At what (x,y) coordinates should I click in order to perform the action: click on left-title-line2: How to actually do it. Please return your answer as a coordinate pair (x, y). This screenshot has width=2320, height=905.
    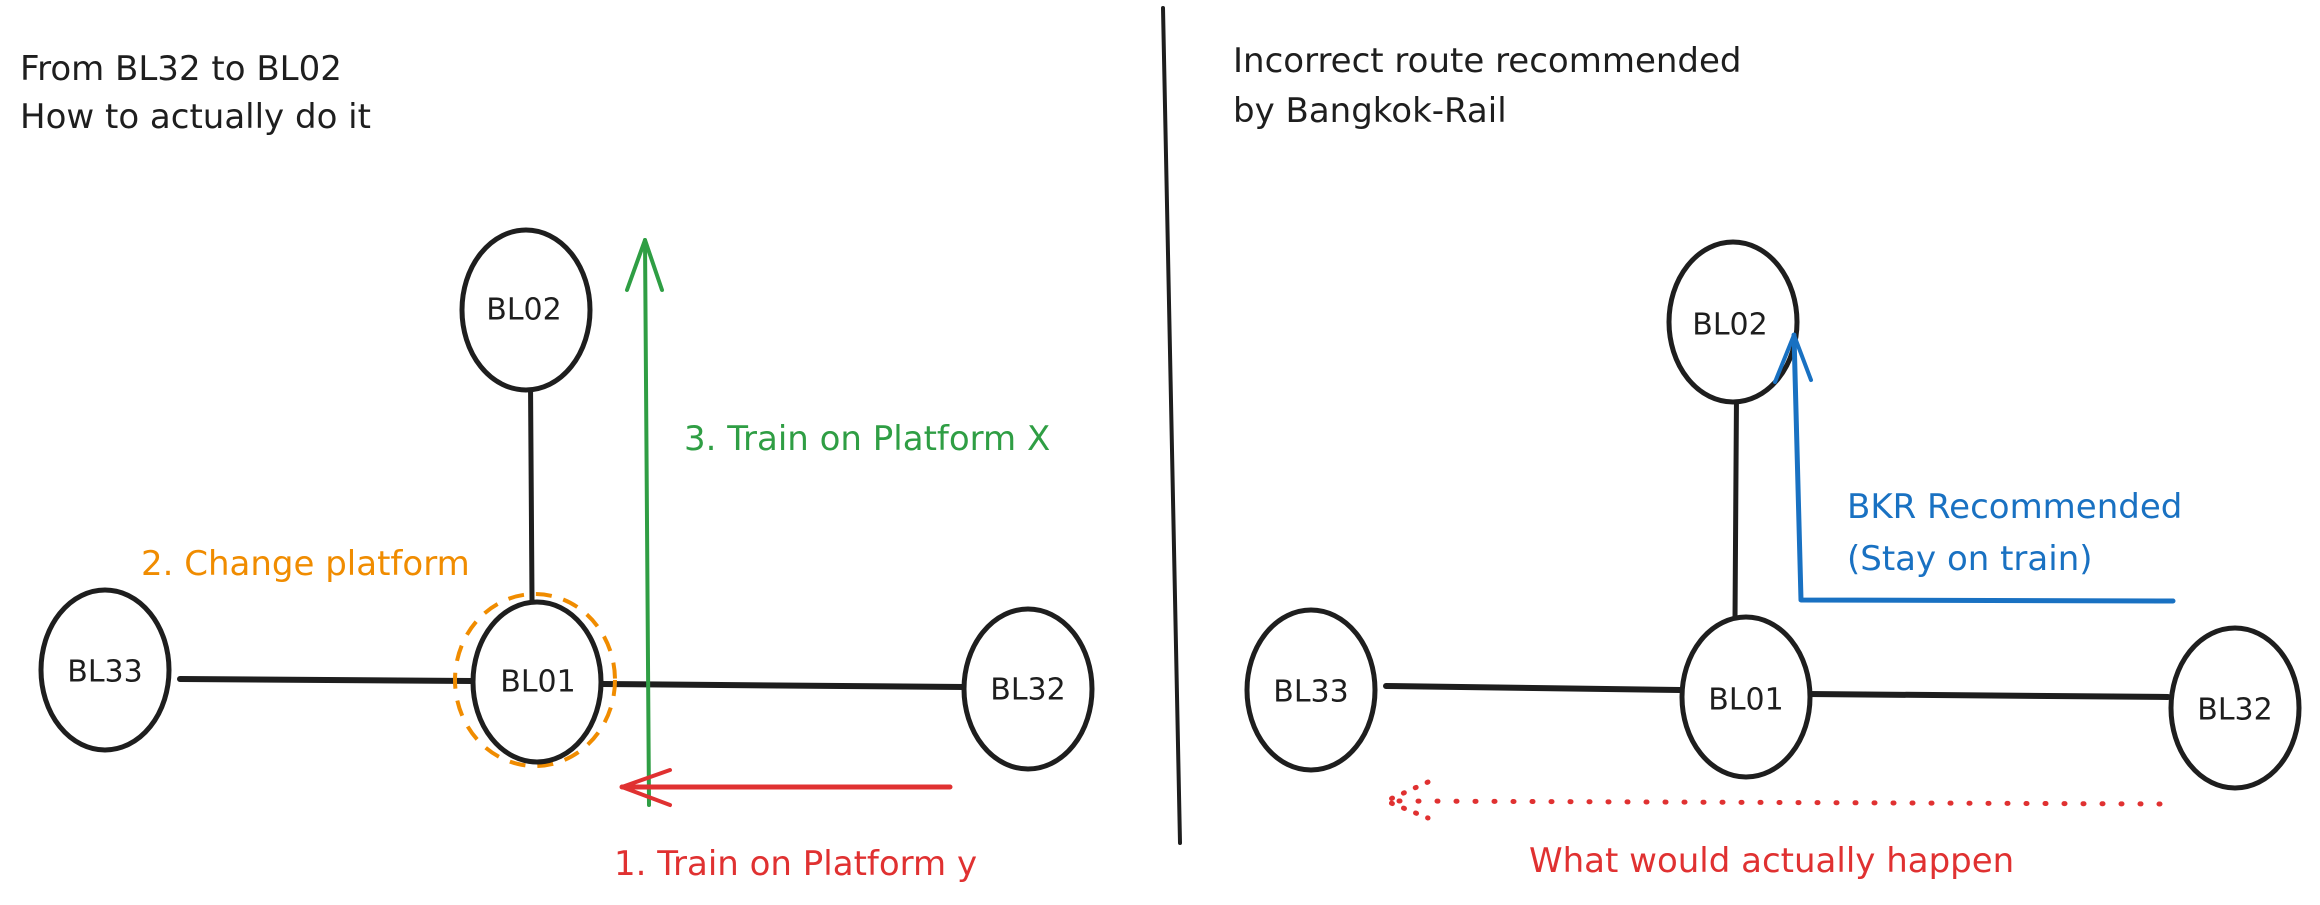
    Looking at the image, I should click on (195, 117).